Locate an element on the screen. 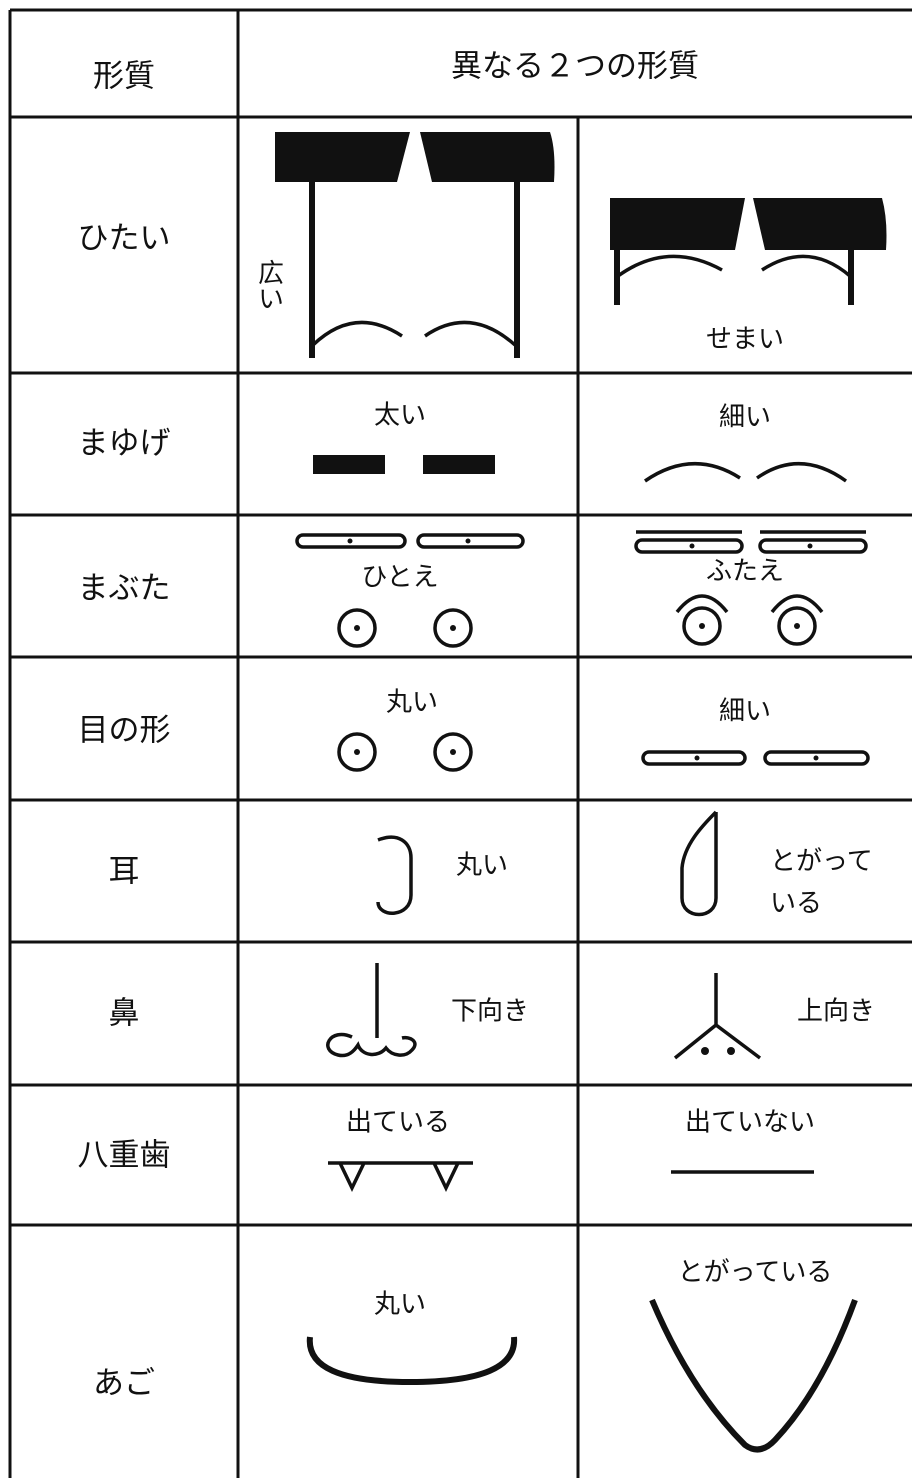 This screenshot has height=1478, width=912. option-label: 広い is located at coordinates (269, 285).